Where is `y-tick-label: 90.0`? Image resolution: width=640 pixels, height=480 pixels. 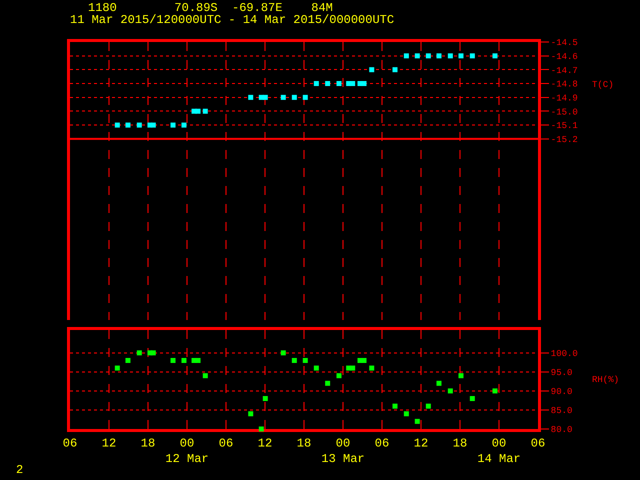
y-tick-label: 90.0 is located at coordinates (561, 392).